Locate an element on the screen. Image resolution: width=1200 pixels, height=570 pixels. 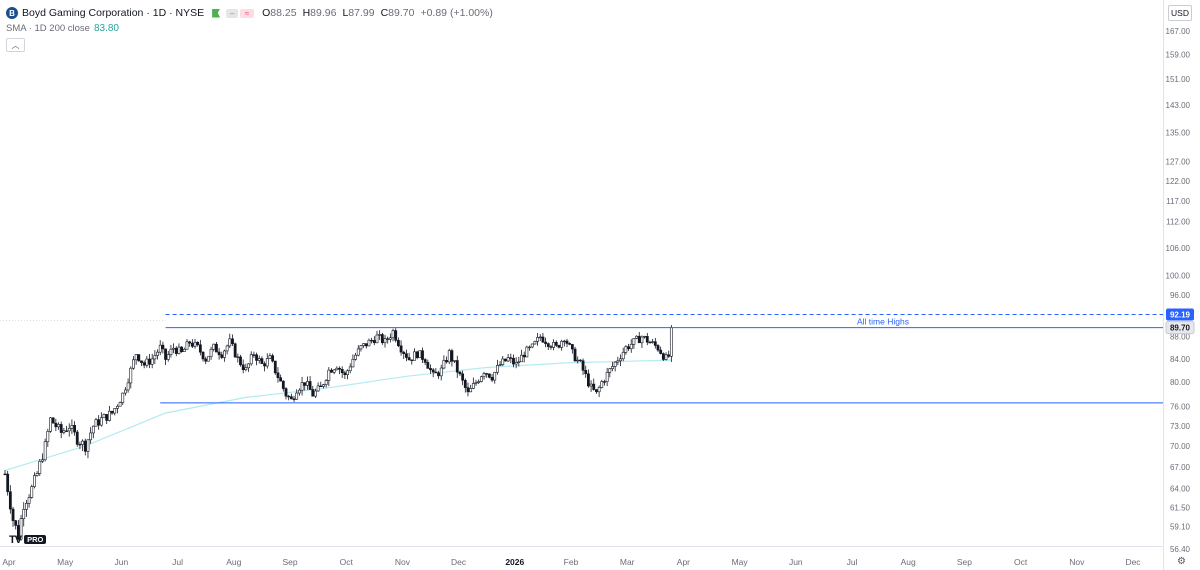
time-tick-label: Mar is located at coordinates (627, 562).